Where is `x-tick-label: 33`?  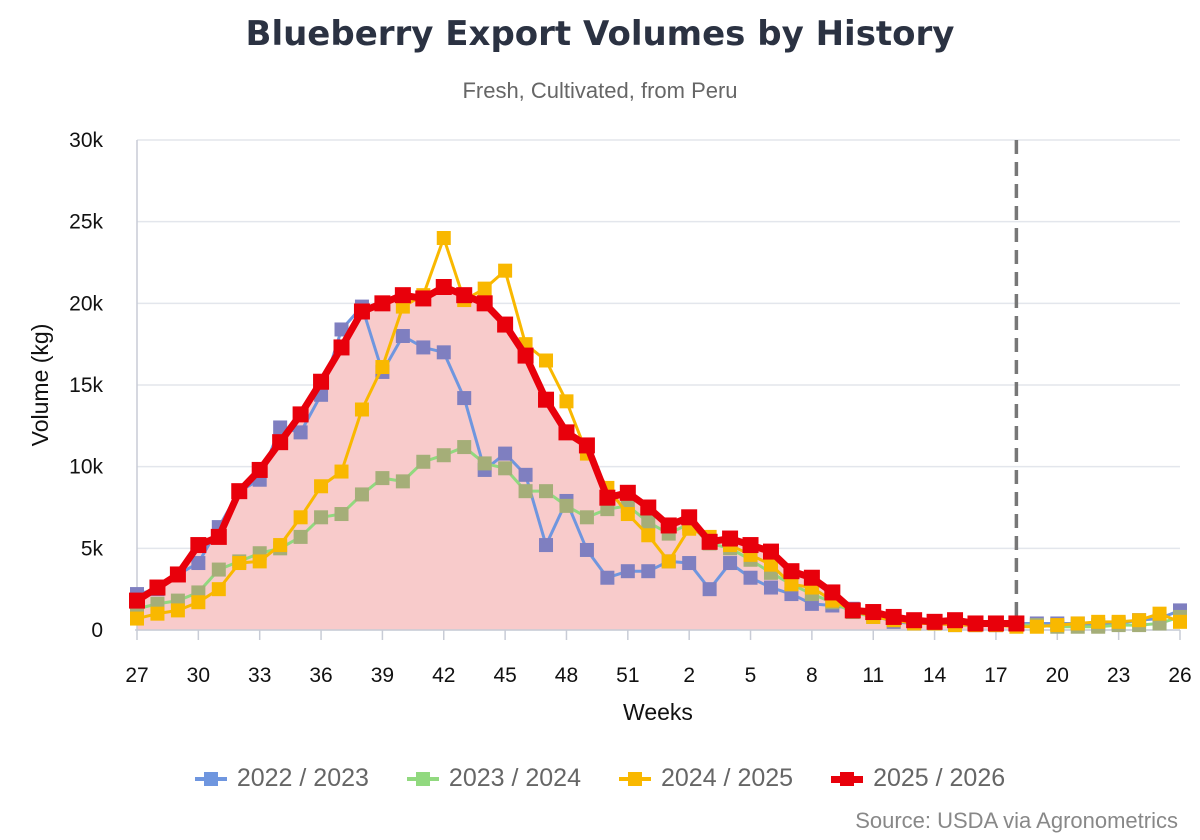
x-tick-label: 33 is located at coordinates (259, 675).